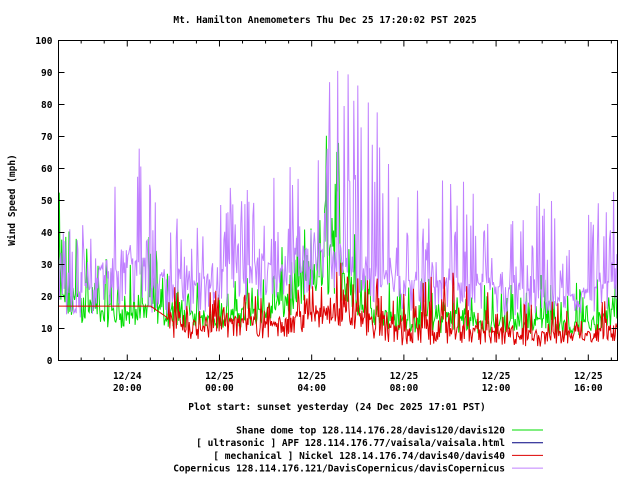 Image resolution: width=640 pixels, height=480 pixels. I want to click on y-tick-label: 100, so click(43, 41).